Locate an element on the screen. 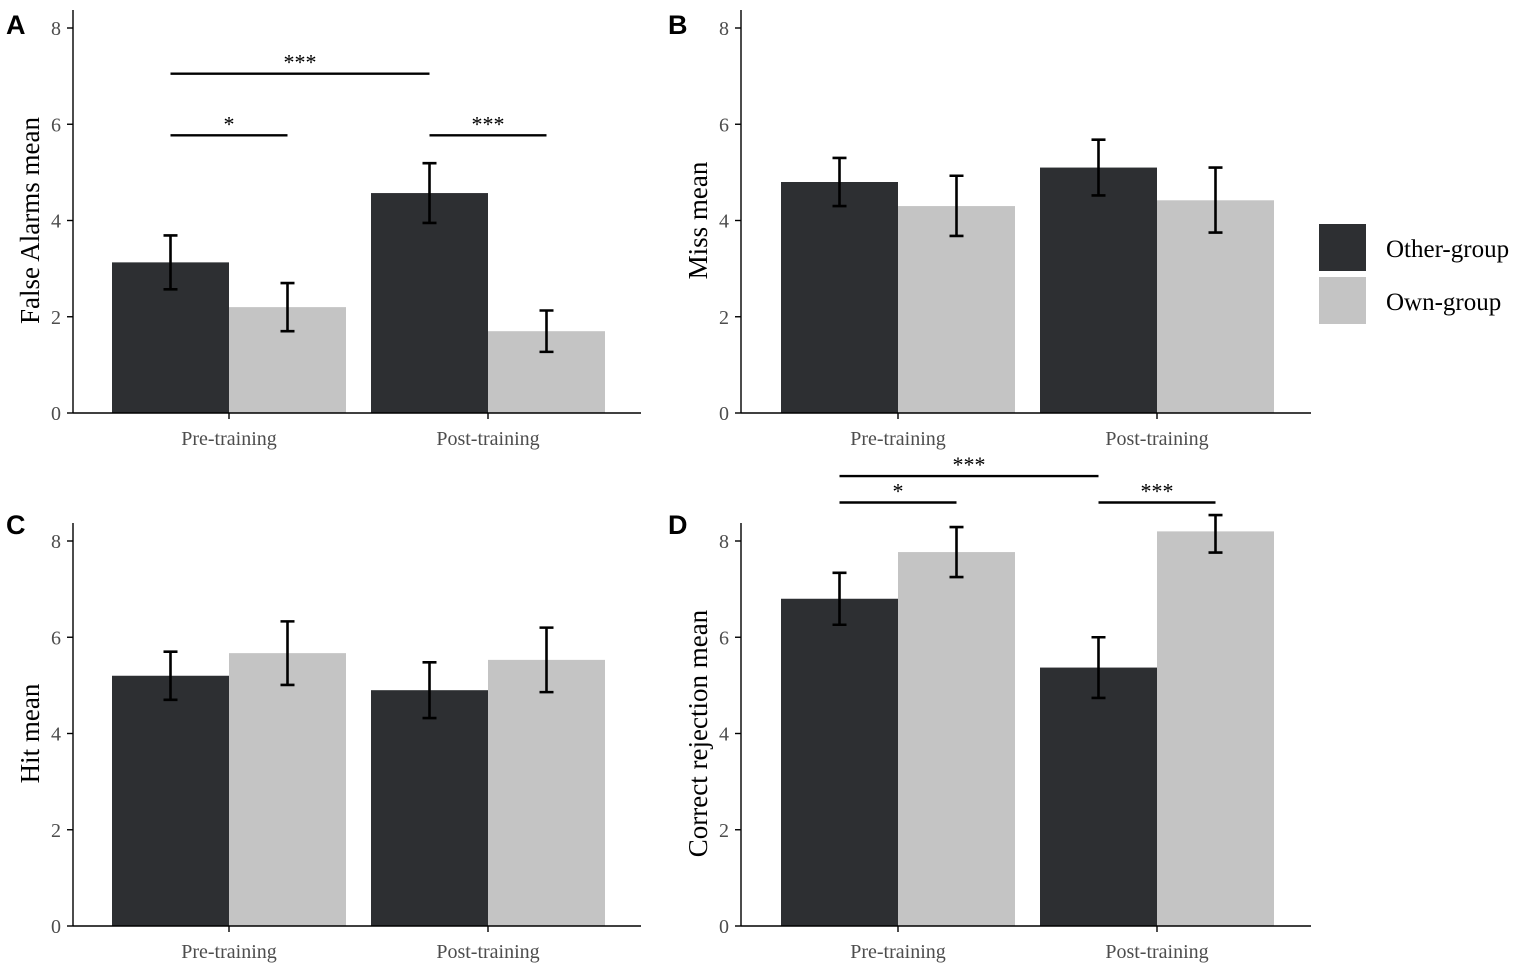 This screenshot has width=1538, height=971. panel-b-errorbar-other-group-pre-training is located at coordinates (839, 182).